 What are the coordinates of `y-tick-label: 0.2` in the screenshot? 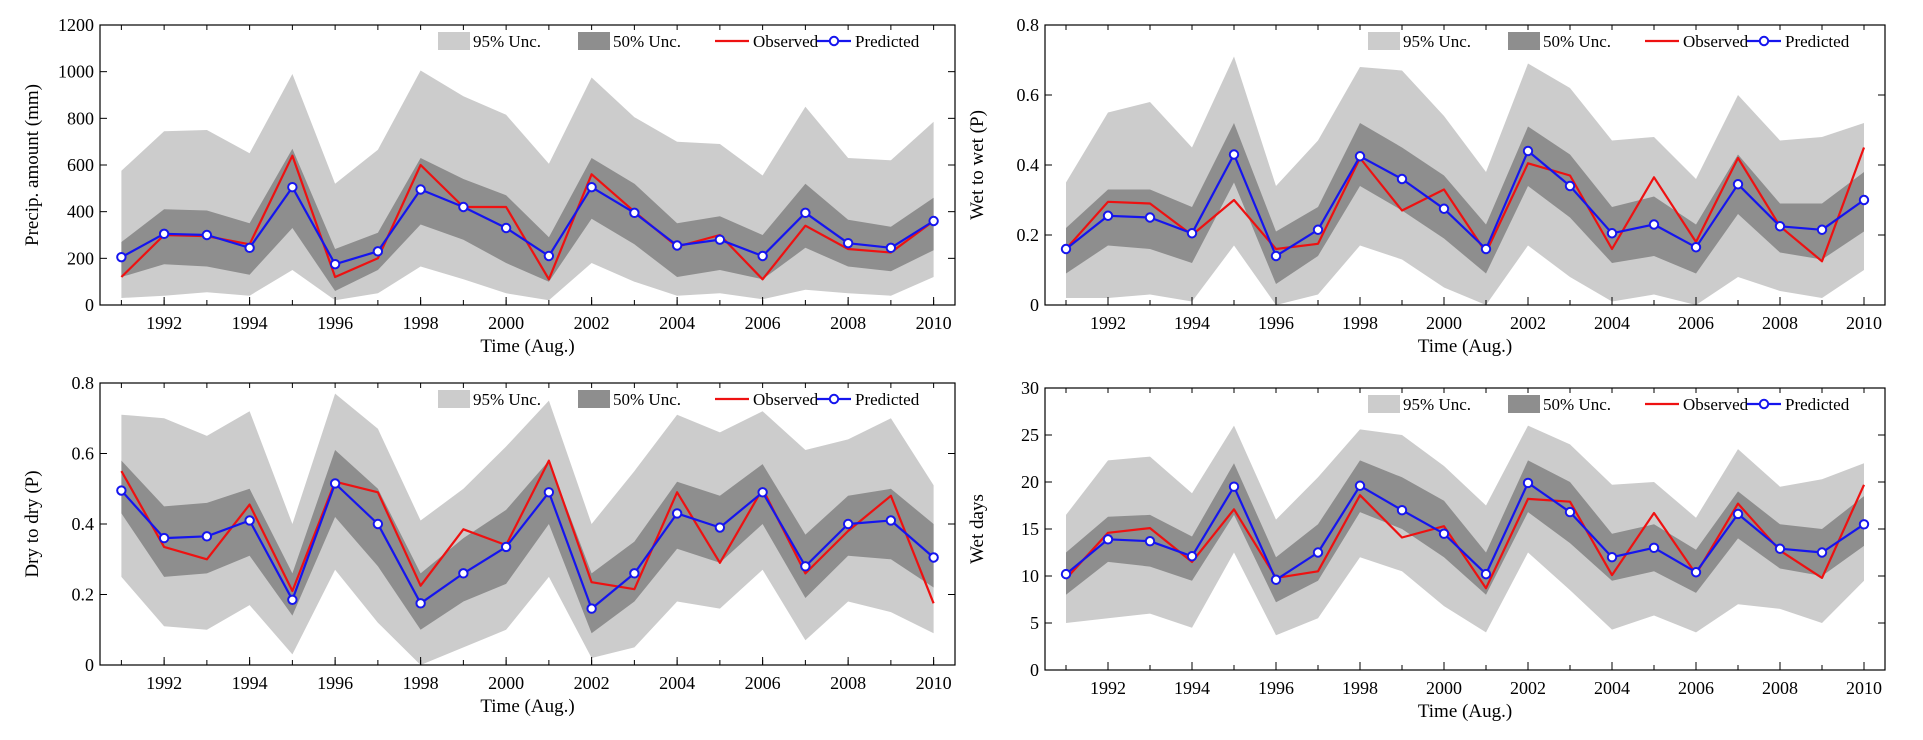 It's located at (1028, 235).